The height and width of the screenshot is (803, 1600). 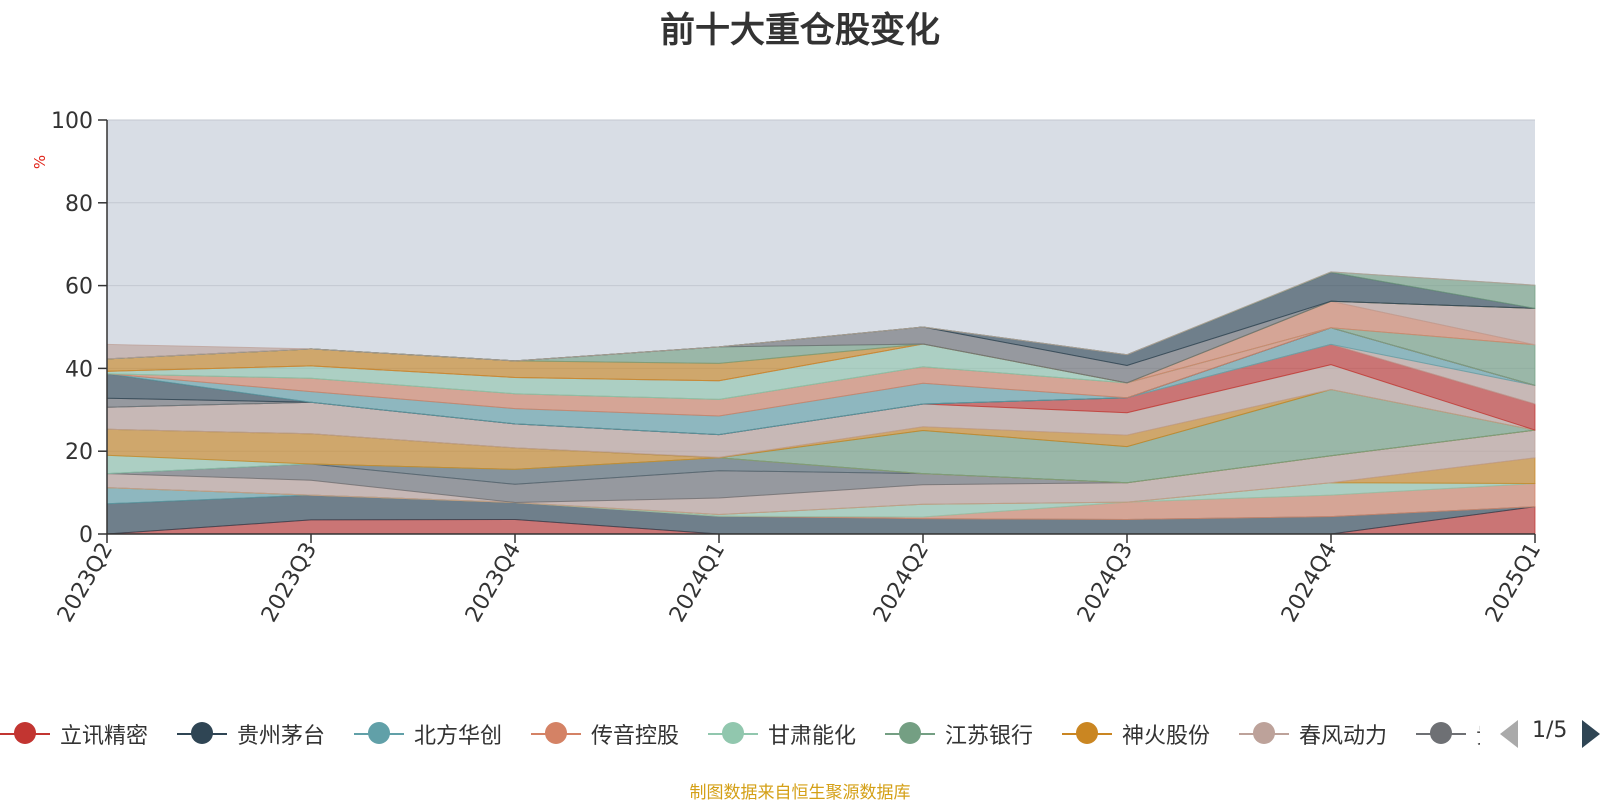 I want to click on legend-prev-page-icon, so click(x=1509, y=734).